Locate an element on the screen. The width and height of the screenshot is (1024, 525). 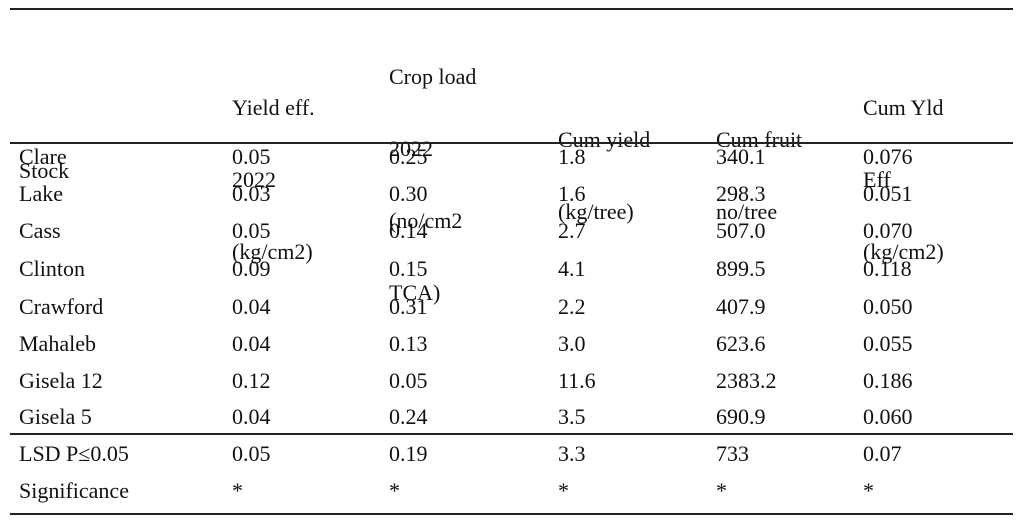
cell-crop-load: 0.30 is located at coordinates (408, 193).